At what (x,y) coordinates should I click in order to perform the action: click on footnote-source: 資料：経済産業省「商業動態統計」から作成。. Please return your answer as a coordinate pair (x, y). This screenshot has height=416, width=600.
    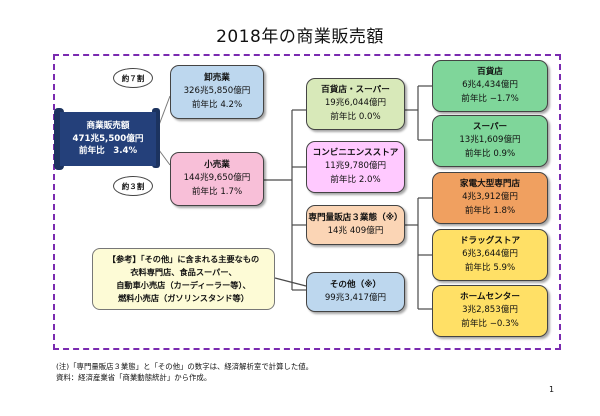
    Looking at the image, I should click on (134, 377).